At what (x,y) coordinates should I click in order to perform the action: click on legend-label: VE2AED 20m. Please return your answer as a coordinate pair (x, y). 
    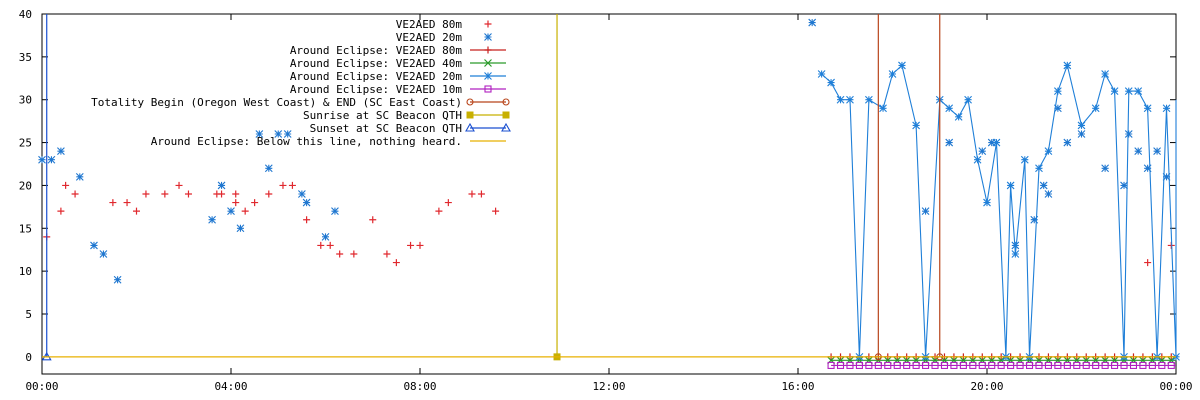
    Looking at the image, I should click on (429, 37).